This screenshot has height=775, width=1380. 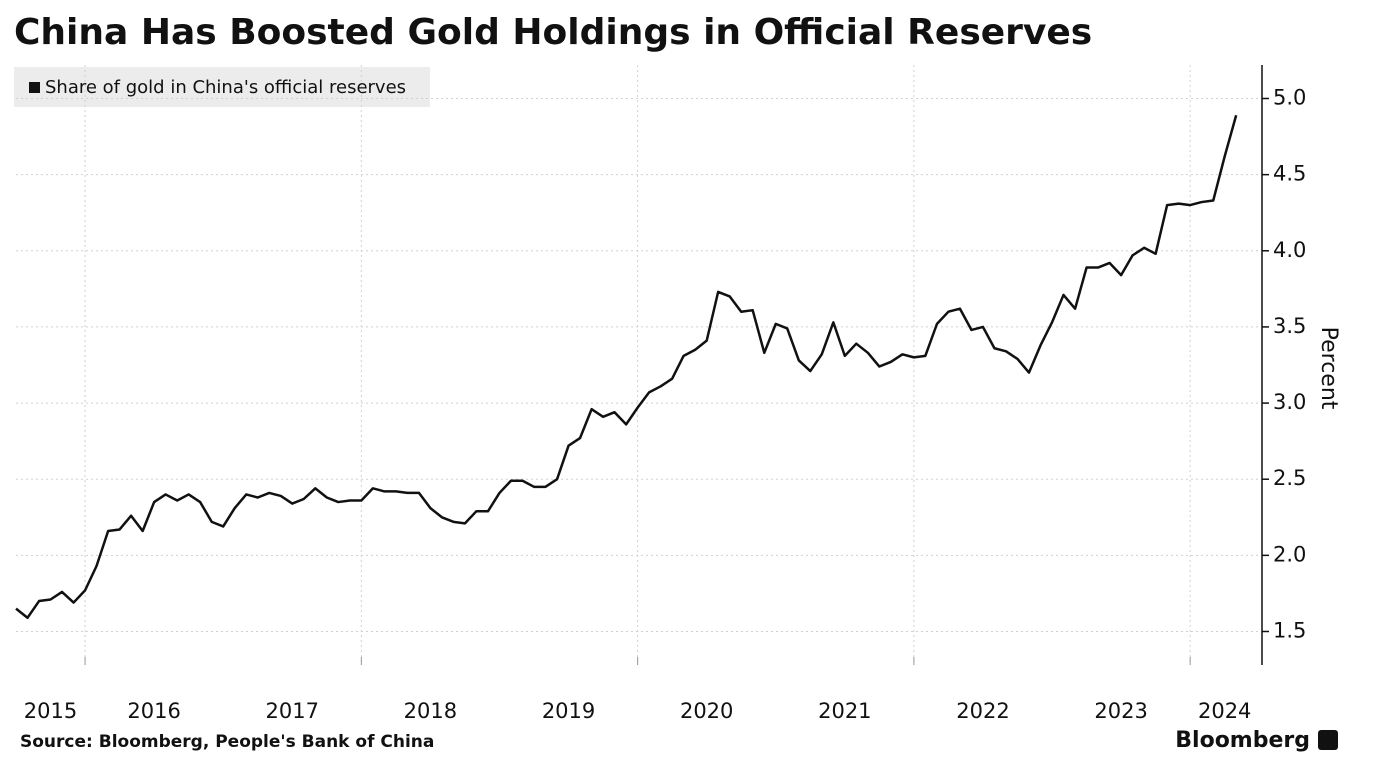 What do you see at coordinates (430, 711) in the screenshot?
I see `x-tick-label: 2018` at bounding box center [430, 711].